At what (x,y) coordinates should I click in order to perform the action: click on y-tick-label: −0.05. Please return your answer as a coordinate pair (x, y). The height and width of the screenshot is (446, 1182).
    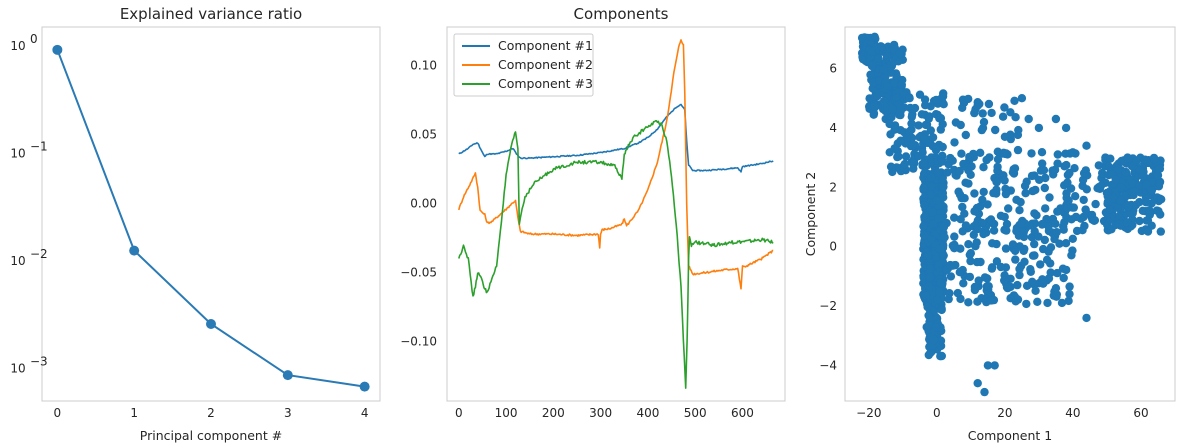
    Looking at the image, I should click on (418, 273).